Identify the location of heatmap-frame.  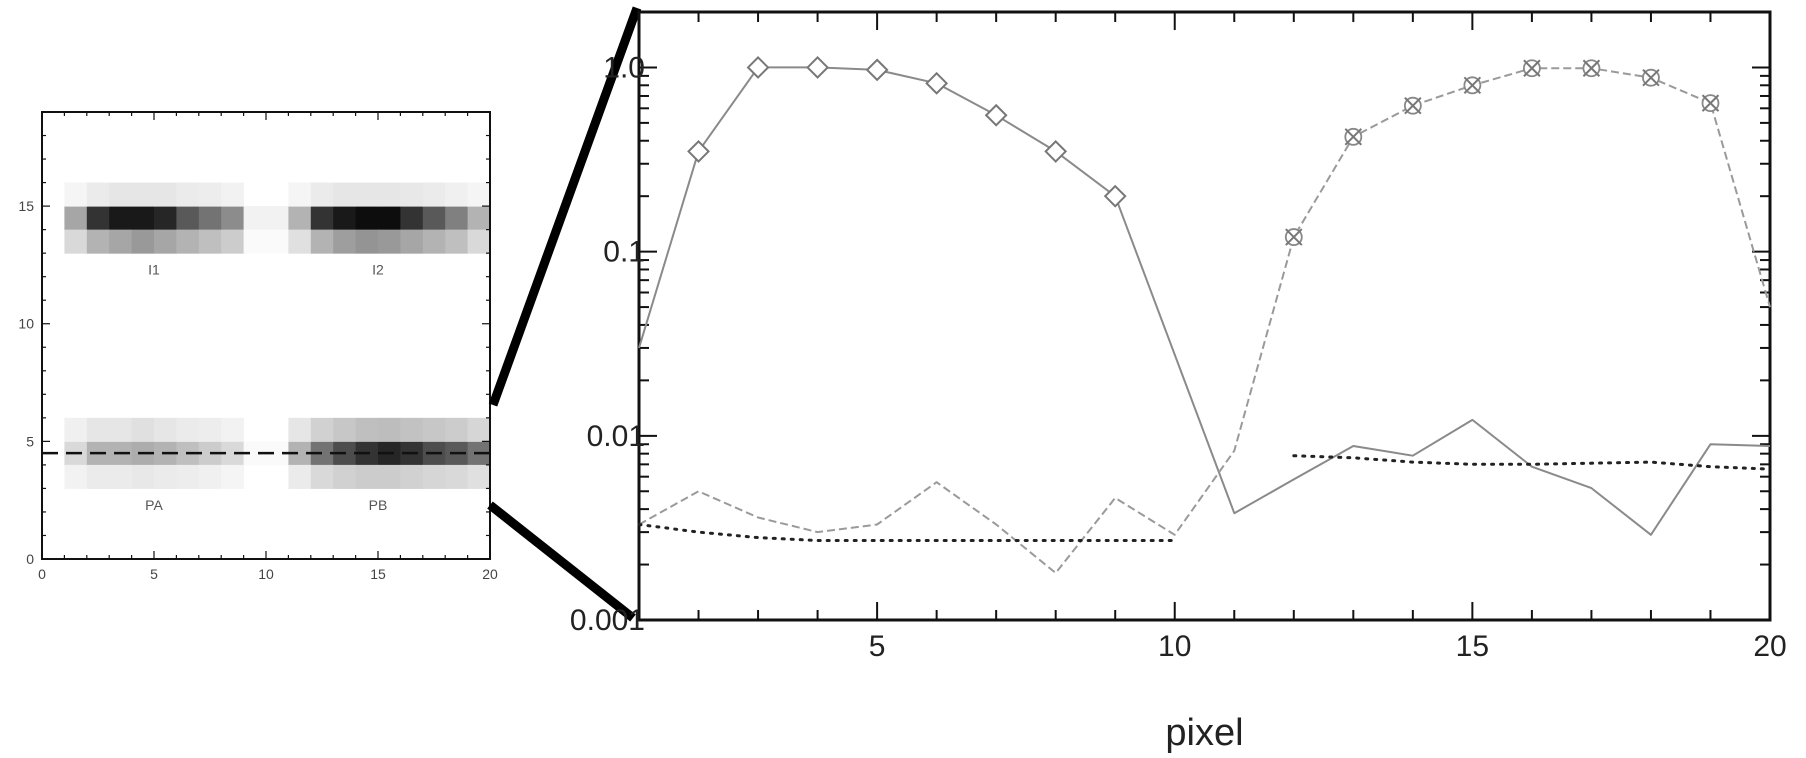
(266, 335).